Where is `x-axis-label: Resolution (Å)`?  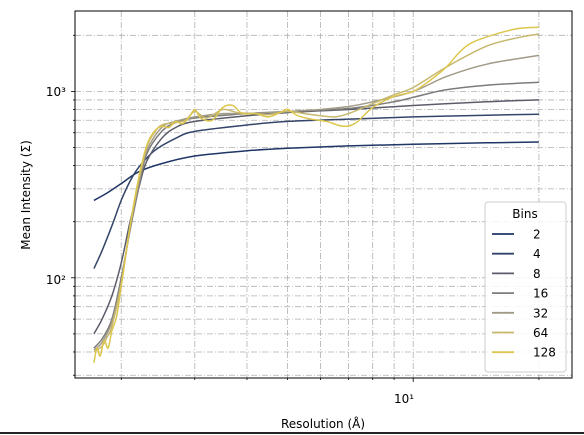 x-axis-label: Resolution (Å) is located at coordinates (323, 423).